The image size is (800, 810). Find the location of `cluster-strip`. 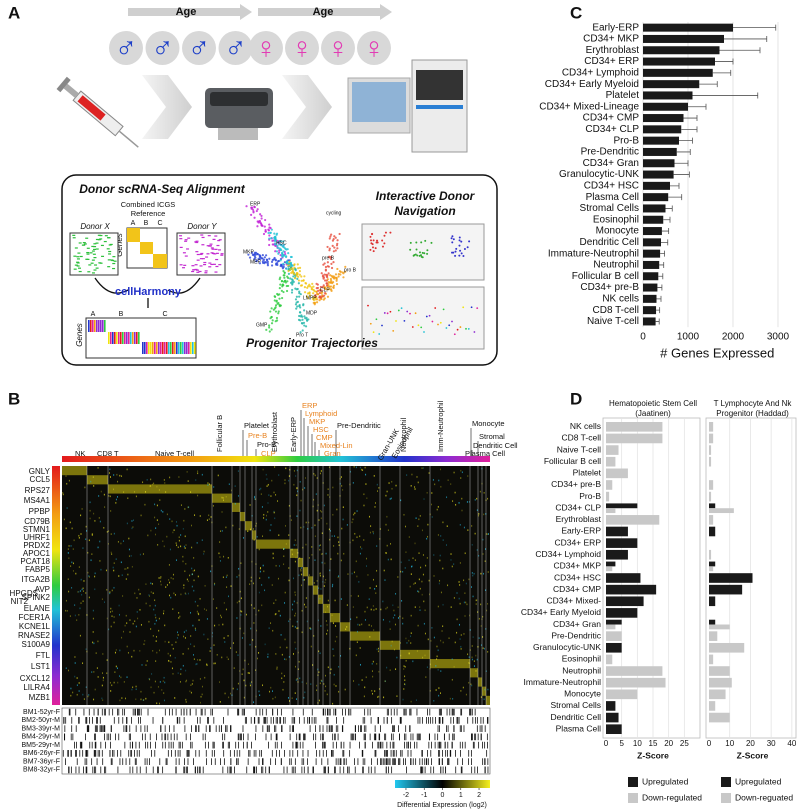

cluster-strip is located at coordinates (276, 459).